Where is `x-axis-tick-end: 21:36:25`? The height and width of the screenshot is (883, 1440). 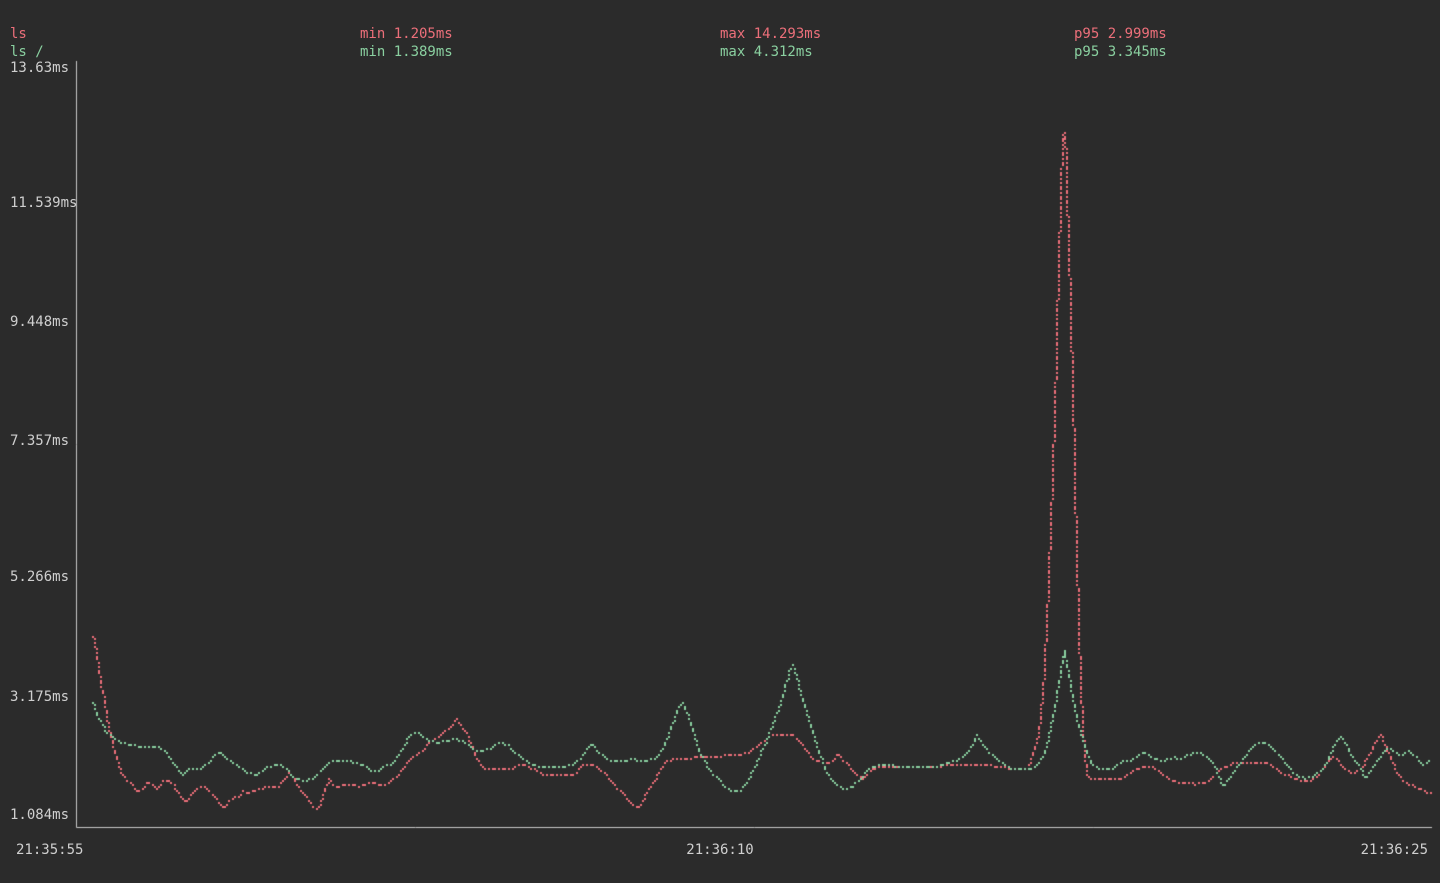
x-axis-tick-end: 21:36:25 is located at coordinates (1394, 850).